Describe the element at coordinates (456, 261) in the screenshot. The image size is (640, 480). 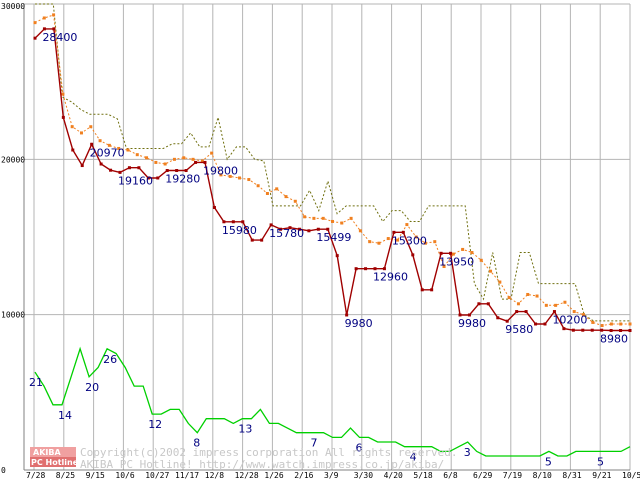
I see `price-data-label: 13950` at that location.